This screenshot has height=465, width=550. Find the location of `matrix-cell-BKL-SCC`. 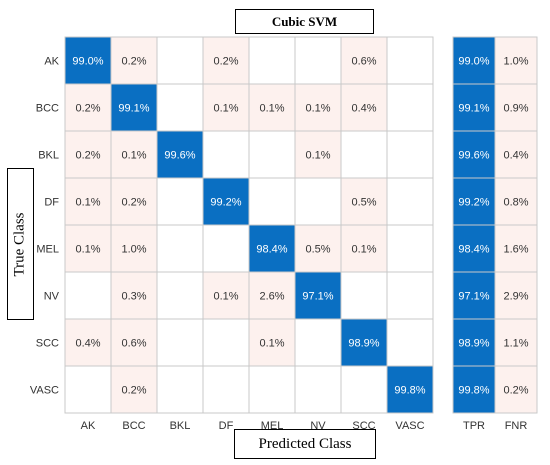

matrix-cell-BKL-SCC is located at coordinates (364, 154).